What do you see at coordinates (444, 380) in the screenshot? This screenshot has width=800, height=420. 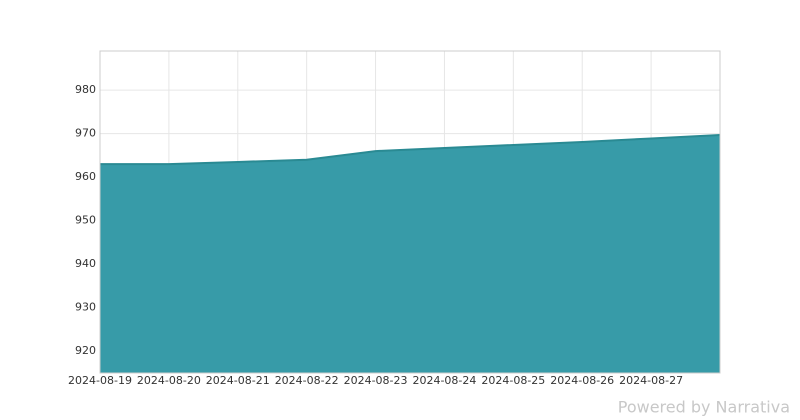 I see `x-tick-label: 2024-08-24` at bounding box center [444, 380].